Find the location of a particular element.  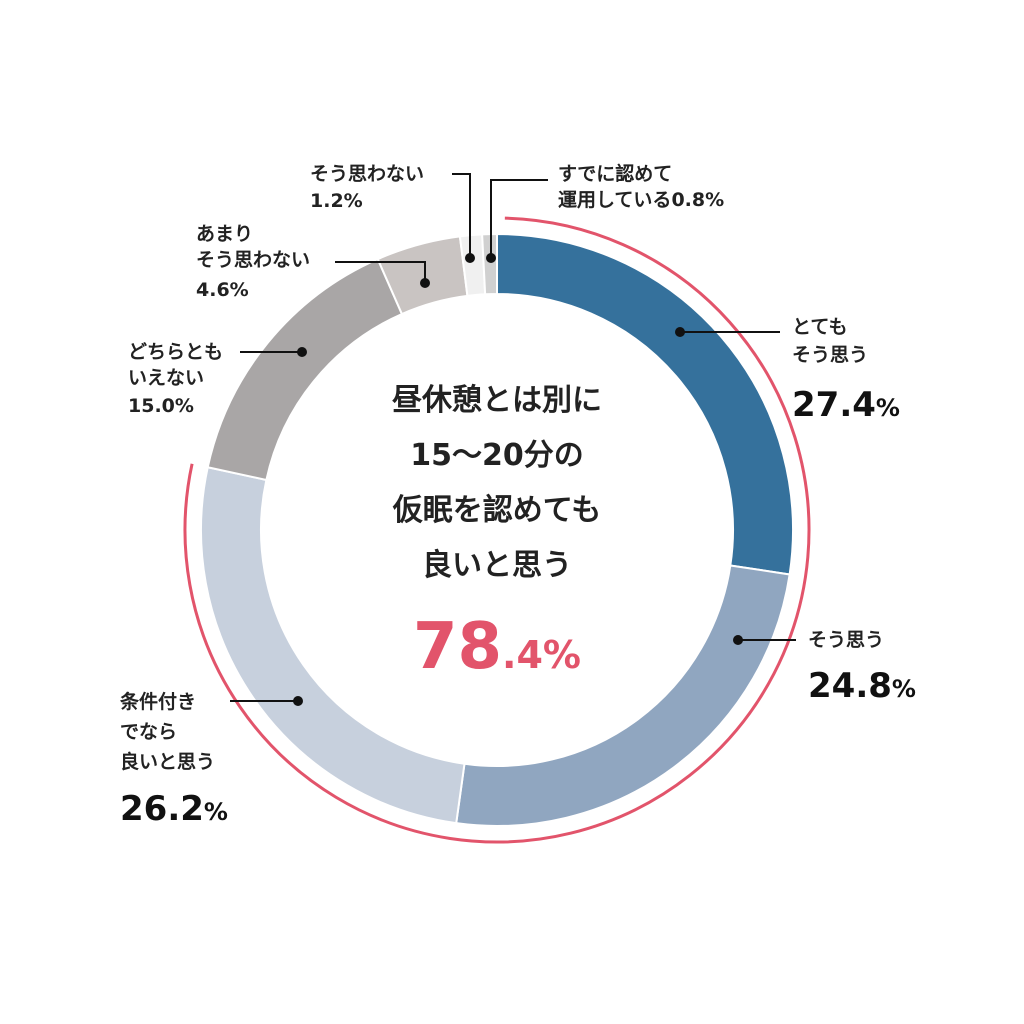

slice-label-5-line-0: そう思わない is located at coordinates (367, 174).